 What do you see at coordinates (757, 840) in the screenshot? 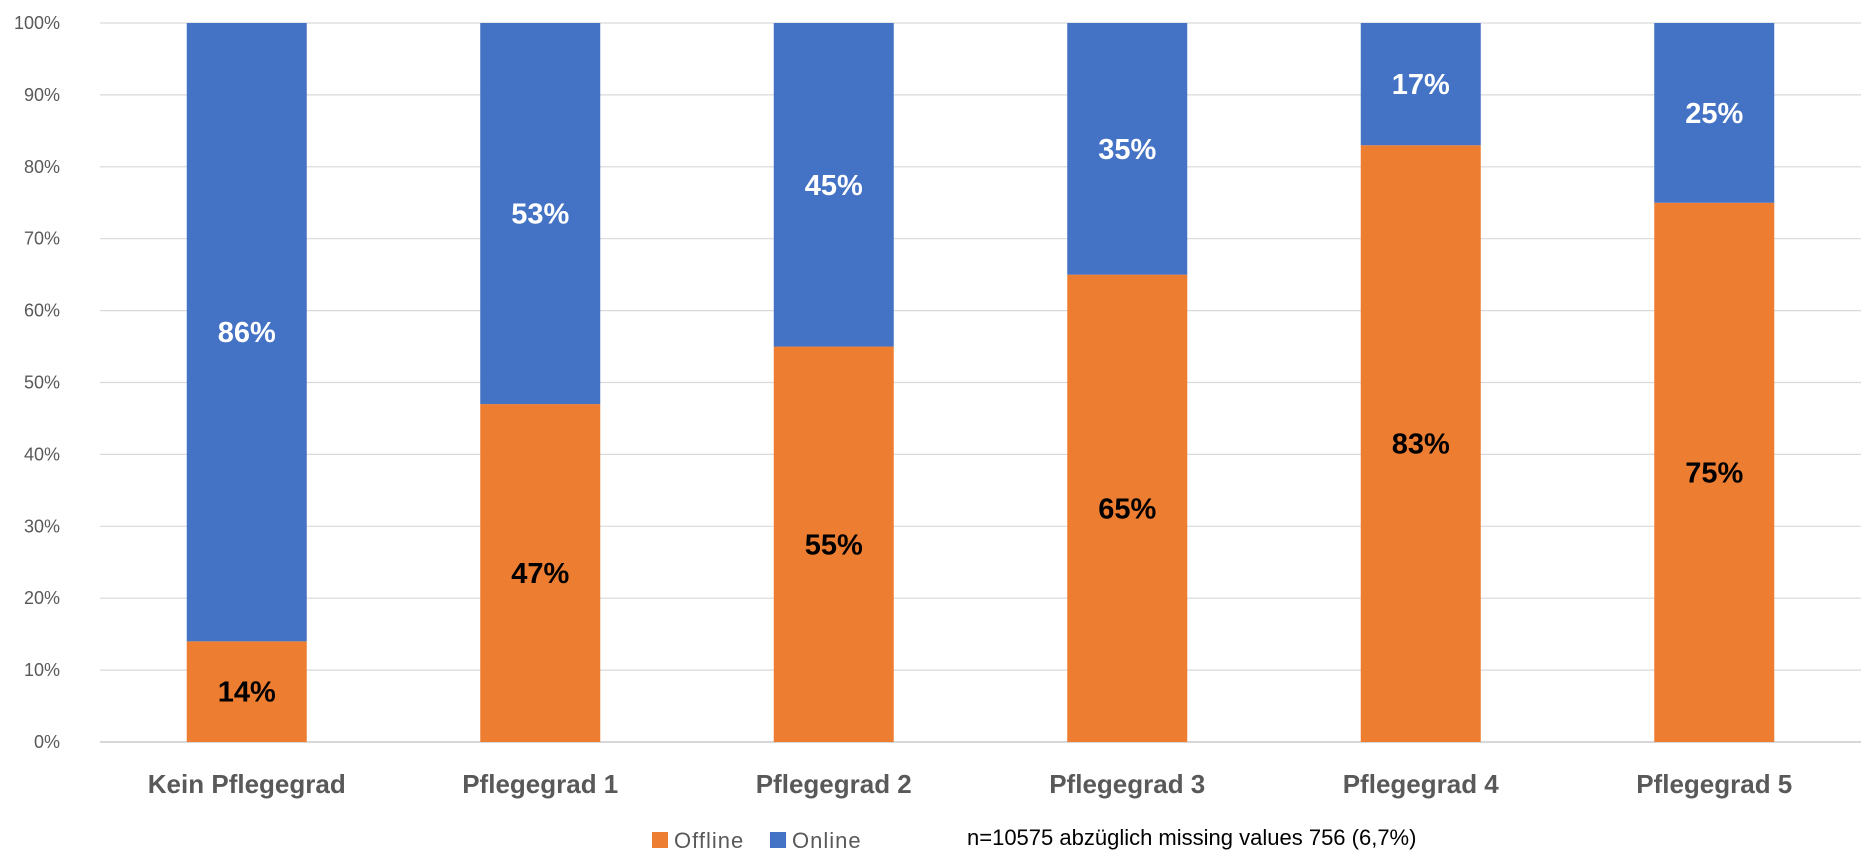
I see `legend: Offline Online` at bounding box center [757, 840].